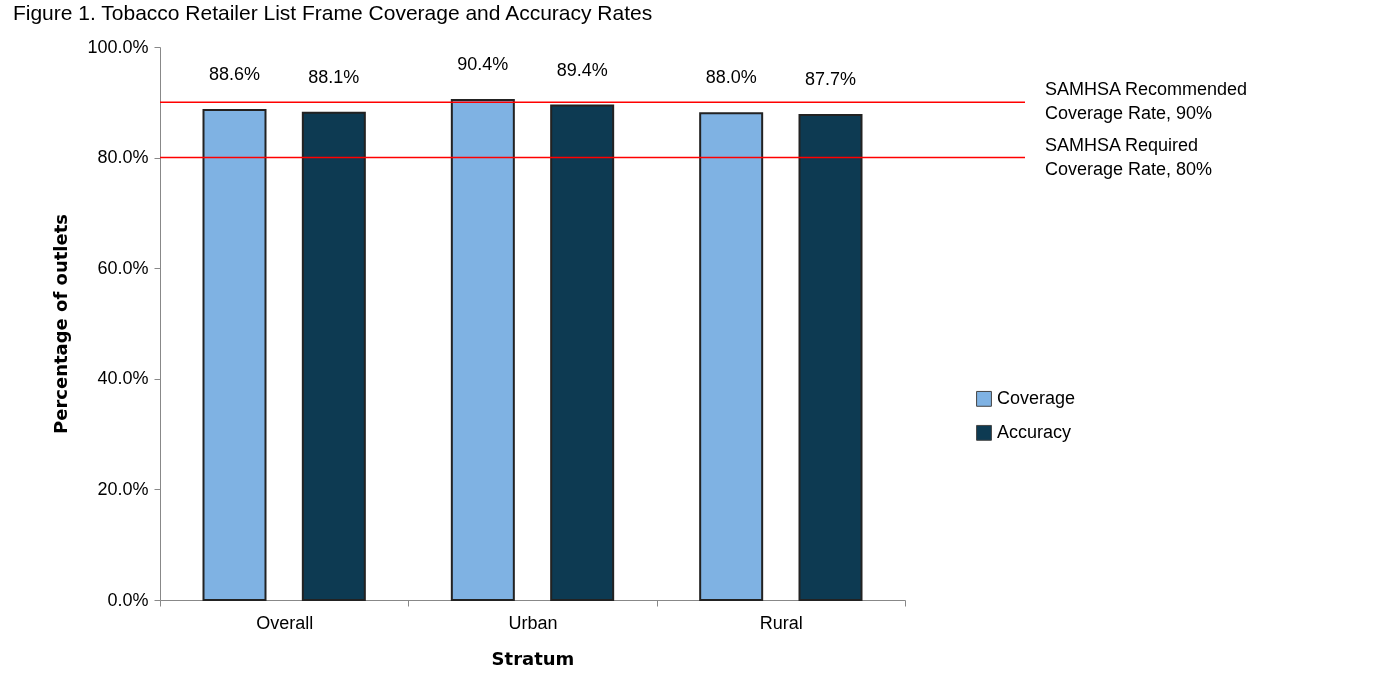  What do you see at coordinates (483, 64) in the screenshot?
I see `data-label: 90.4%` at bounding box center [483, 64].